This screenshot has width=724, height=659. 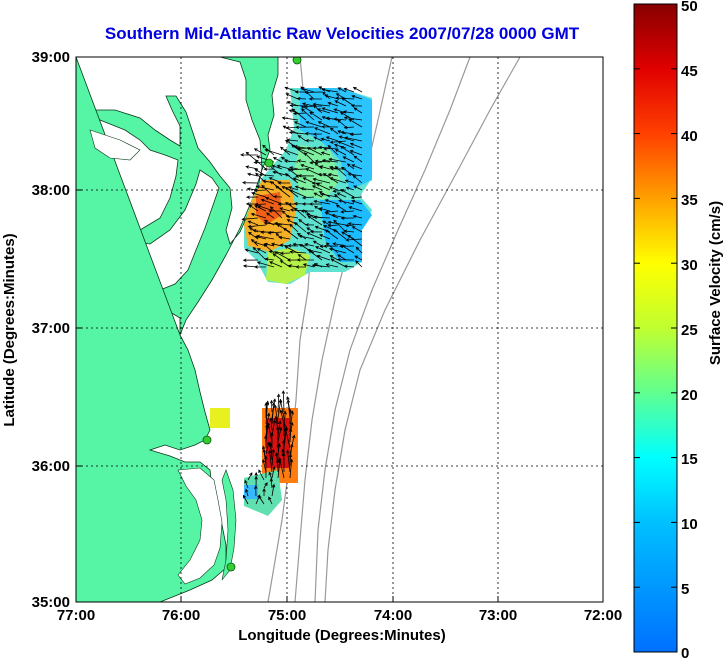 What do you see at coordinates (51, 57) in the screenshot?
I see `y-tick-label: 39:00` at bounding box center [51, 57].